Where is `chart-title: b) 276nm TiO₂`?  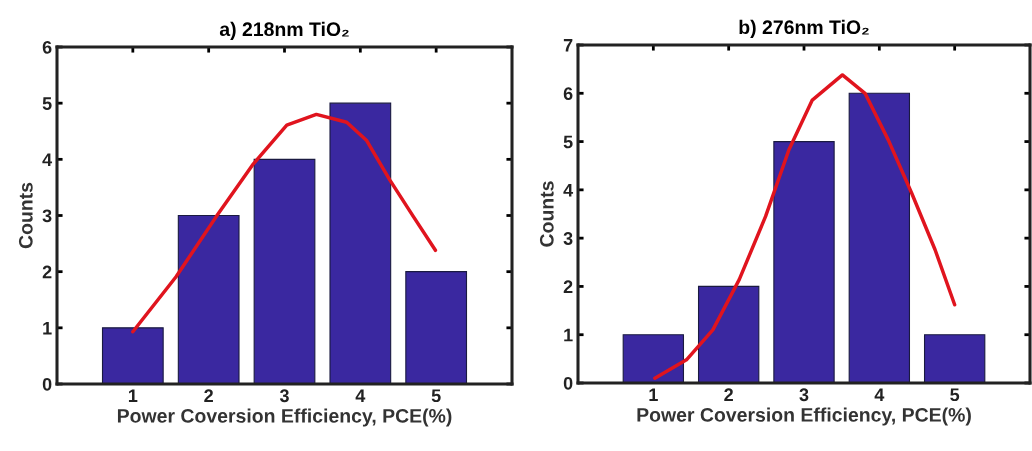
chart-title: b) 276nm TiO₂ is located at coordinates (804, 28).